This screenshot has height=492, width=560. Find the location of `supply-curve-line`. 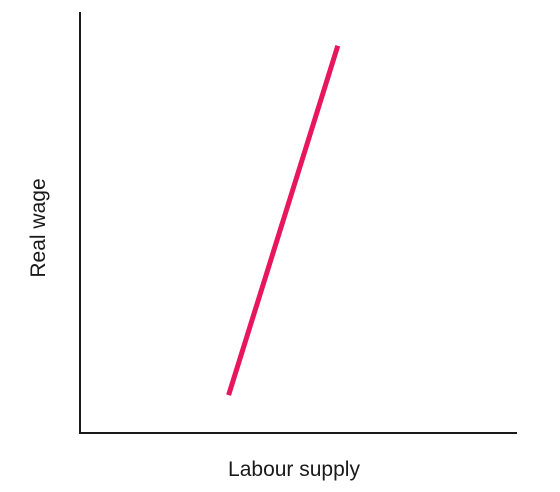

supply-curve-line is located at coordinates (283, 220).